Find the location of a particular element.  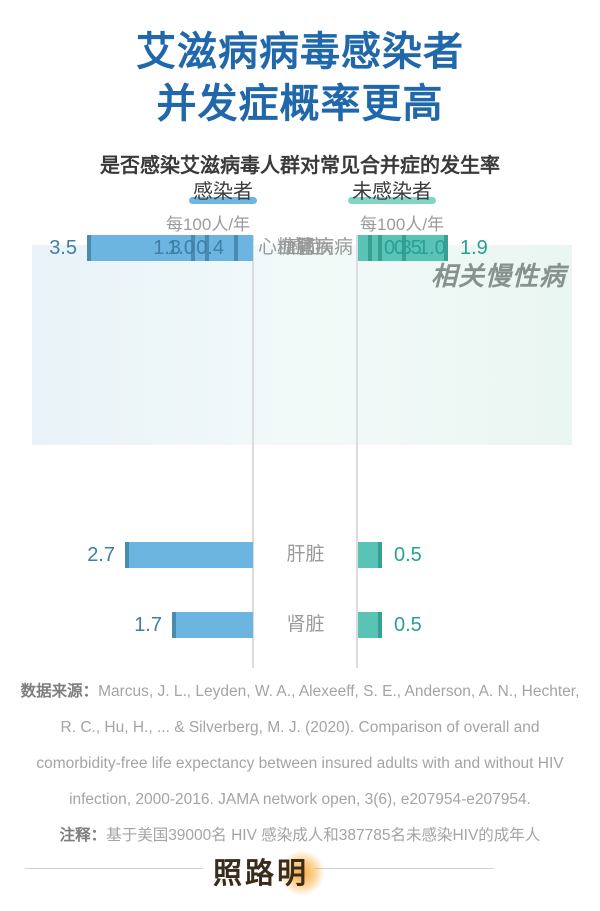

legend-infected: 感染者 is located at coordinates (223, 192).